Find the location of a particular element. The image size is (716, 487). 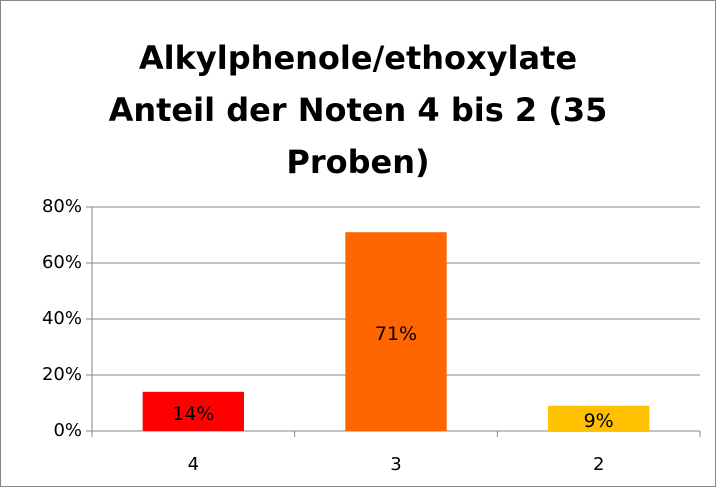

data-label: 71% is located at coordinates (396, 334).